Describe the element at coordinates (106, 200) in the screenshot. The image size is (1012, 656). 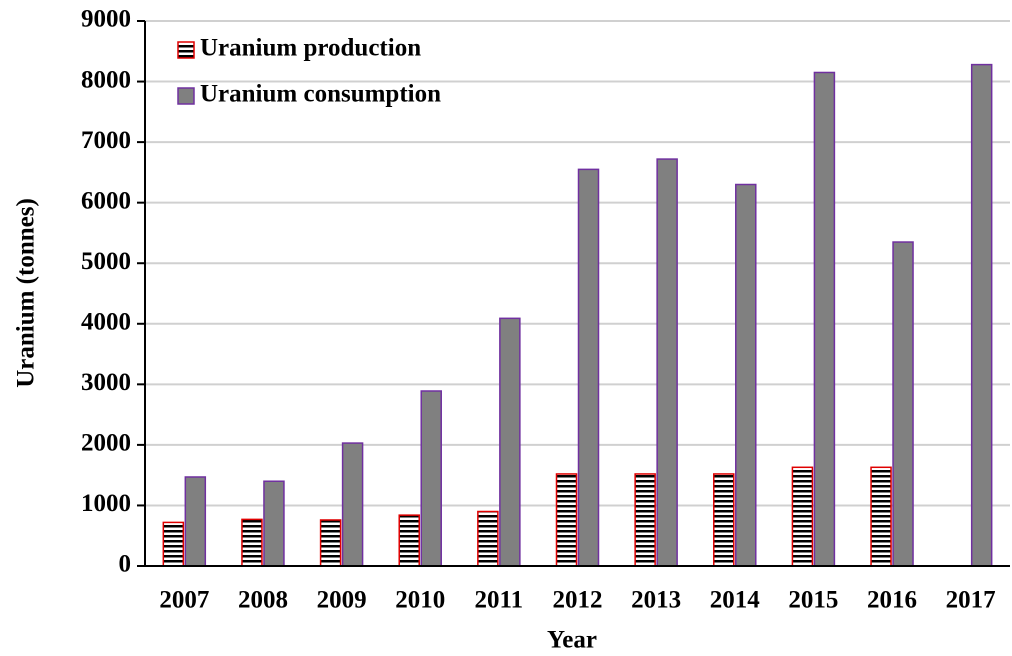
I see `y-tick-label: 6000` at that location.